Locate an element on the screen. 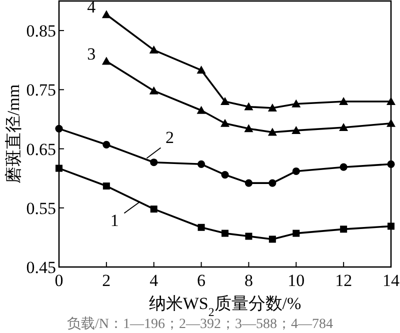  annotation: 1 is located at coordinates (114, 220).